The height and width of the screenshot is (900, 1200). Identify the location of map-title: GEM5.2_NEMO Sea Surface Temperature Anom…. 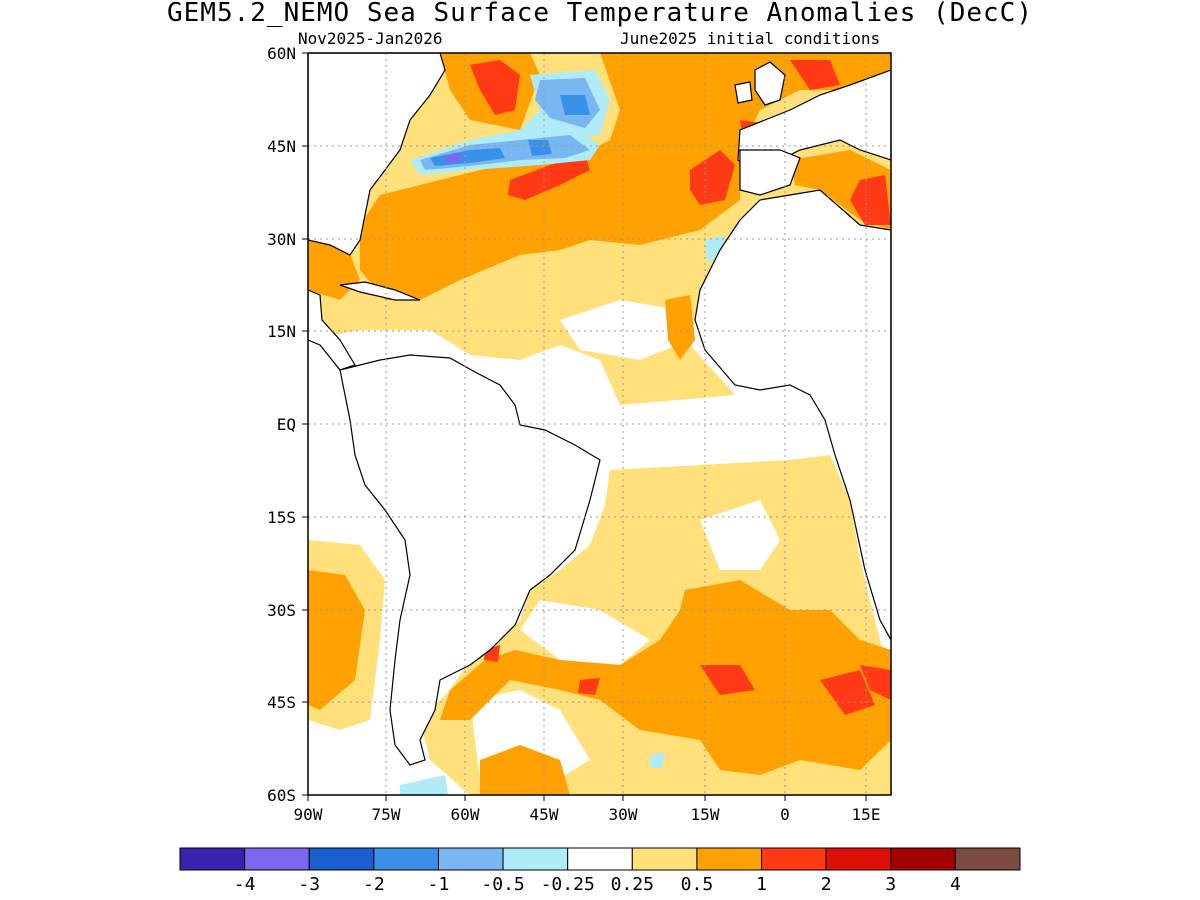
(600, 14).